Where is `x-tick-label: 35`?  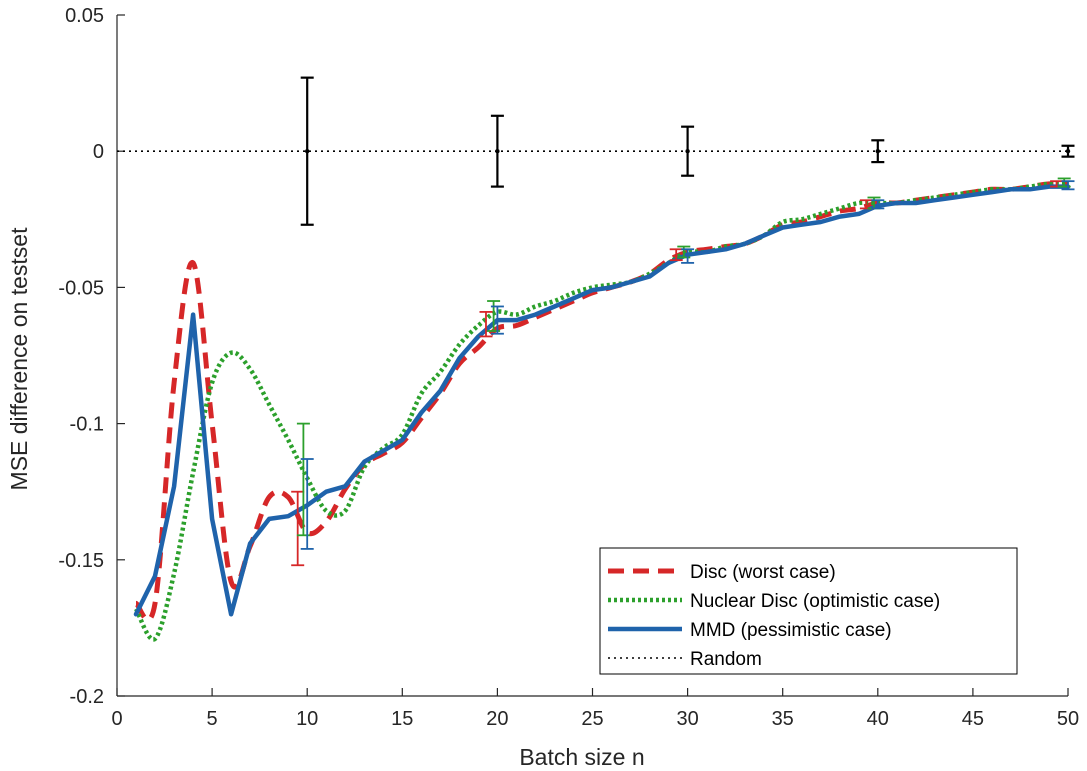
x-tick-label: 35 is located at coordinates (783, 719).